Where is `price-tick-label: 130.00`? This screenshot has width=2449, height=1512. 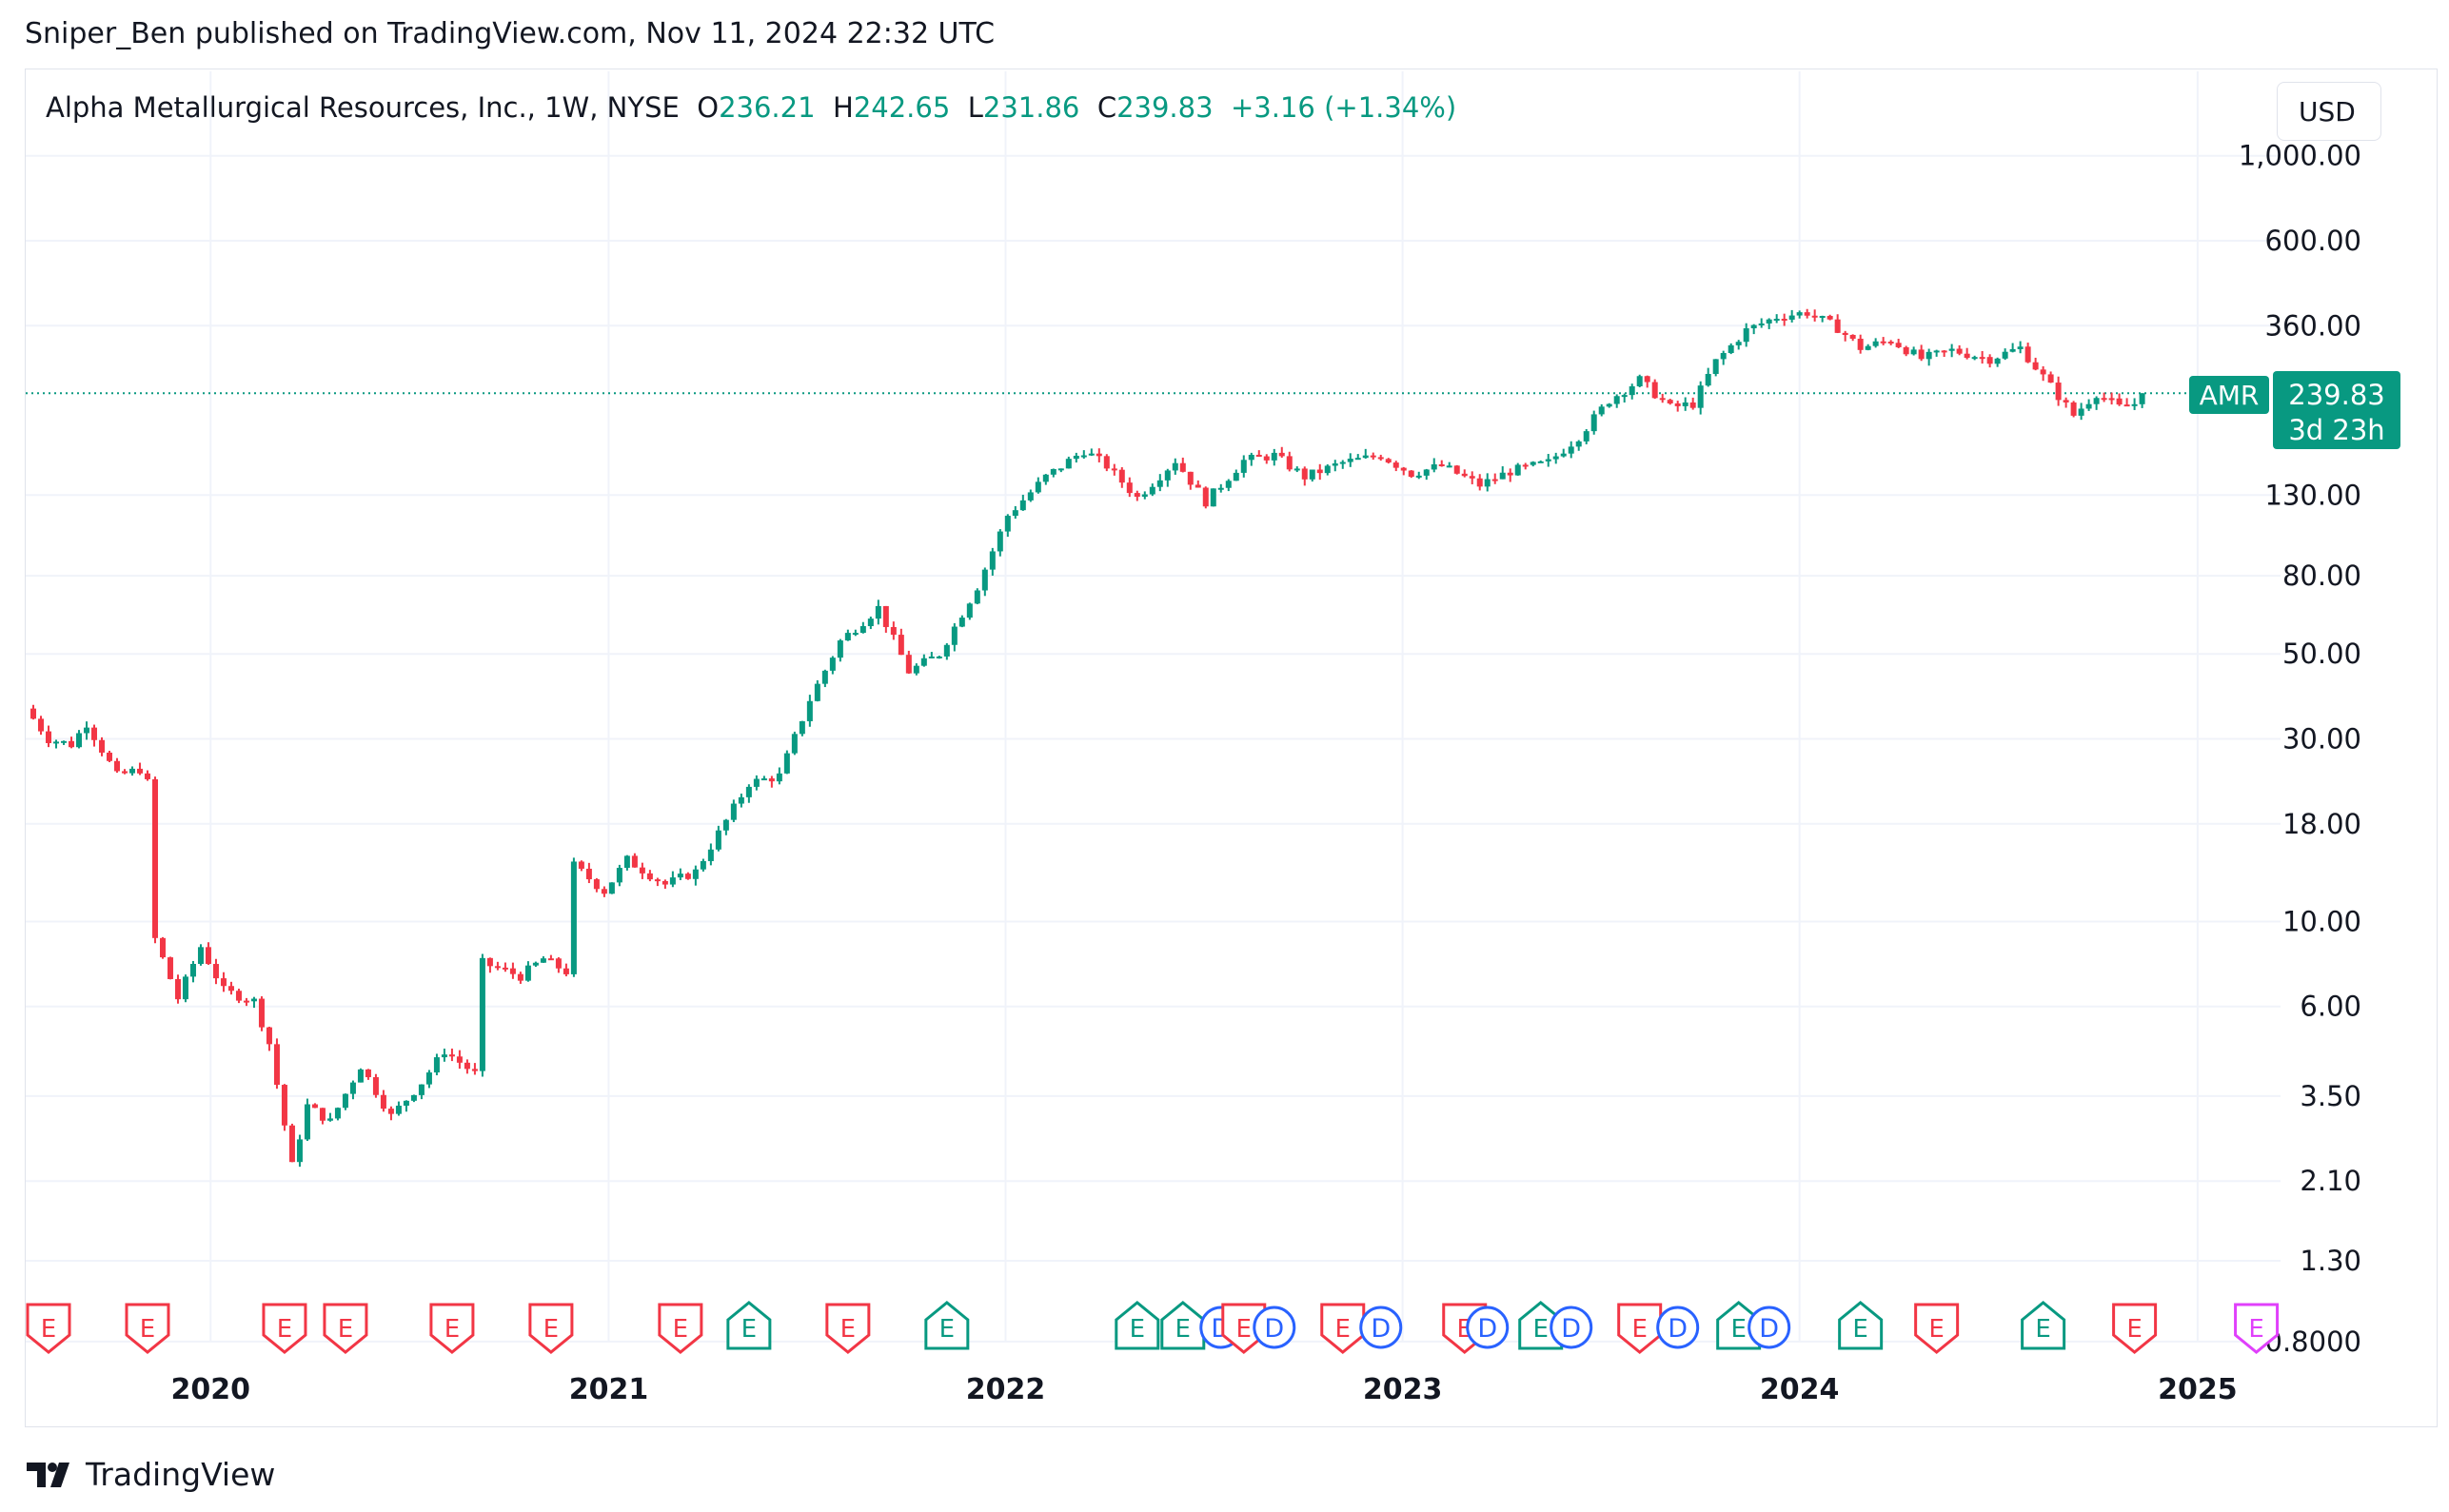 price-tick-label: 130.00 is located at coordinates (2313, 495).